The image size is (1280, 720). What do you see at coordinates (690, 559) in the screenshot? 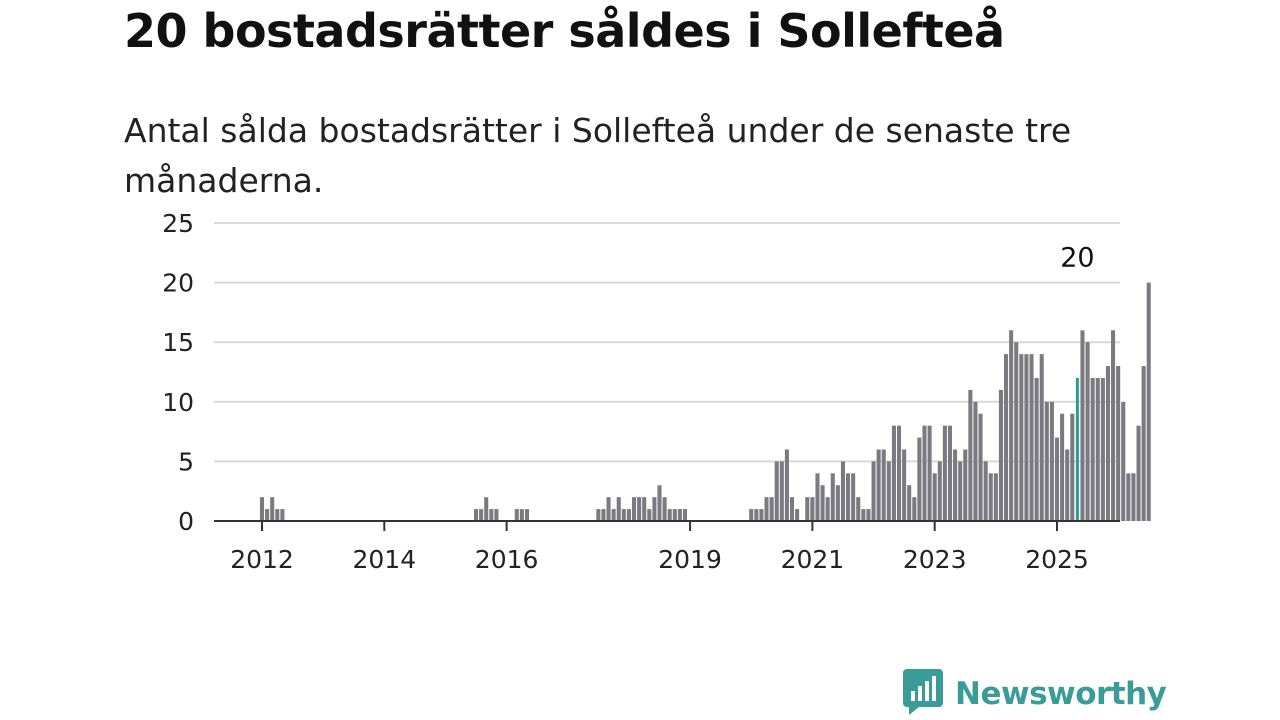
I see `x-tick-label: 2019` at bounding box center [690, 559].